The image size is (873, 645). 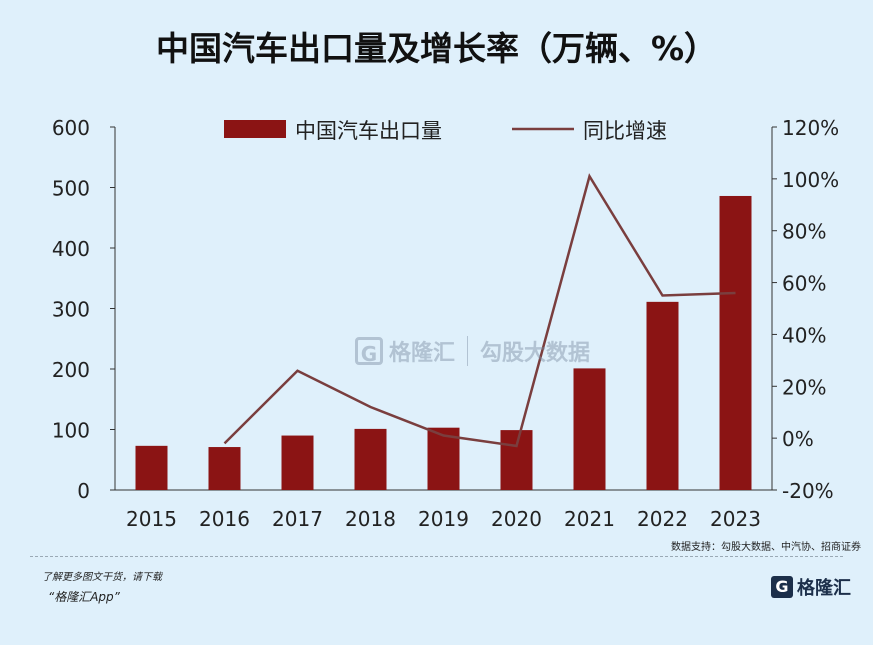 I want to click on left-tick-label: 200, so click(x=71, y=370).